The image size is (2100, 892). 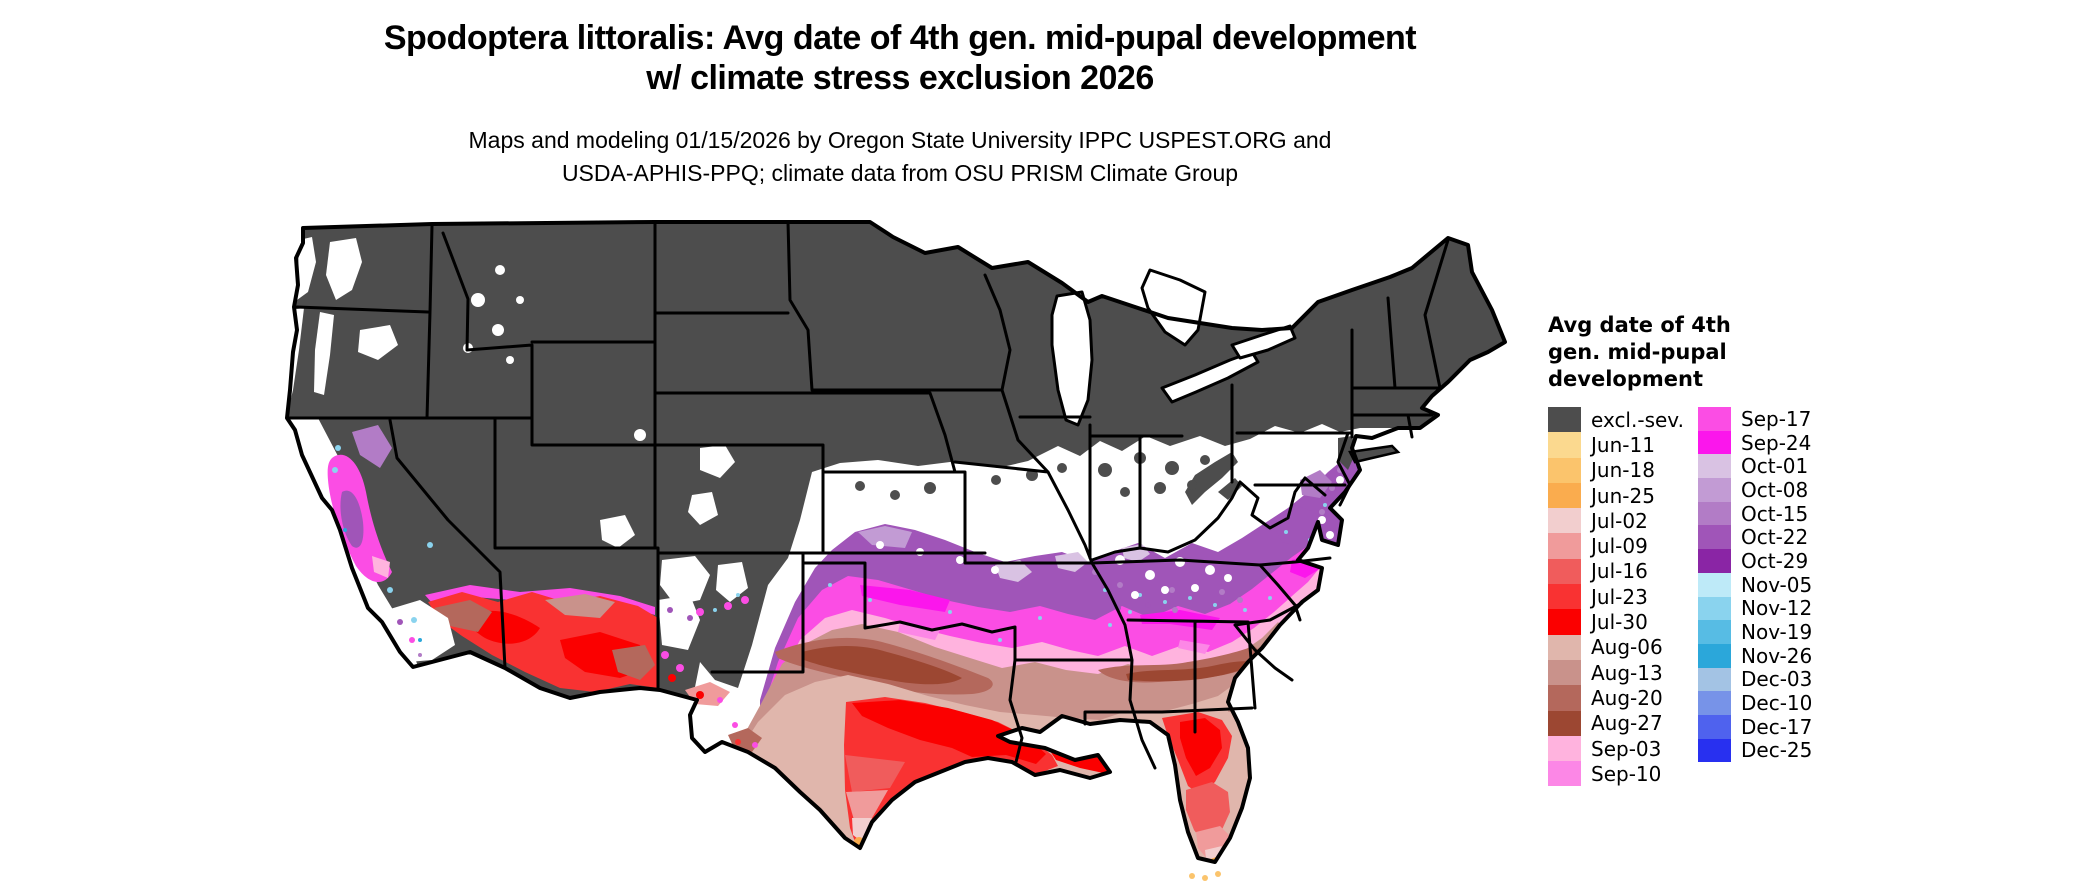 I want to click on legend-row: Jun-18, so click(x=1616, y=470).